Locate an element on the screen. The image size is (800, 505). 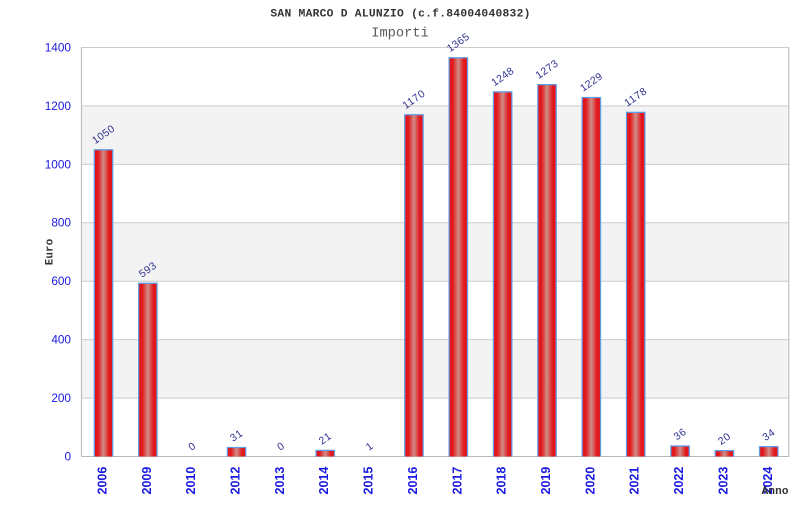
svg-text: 400 is located at coordinates (61, 340).